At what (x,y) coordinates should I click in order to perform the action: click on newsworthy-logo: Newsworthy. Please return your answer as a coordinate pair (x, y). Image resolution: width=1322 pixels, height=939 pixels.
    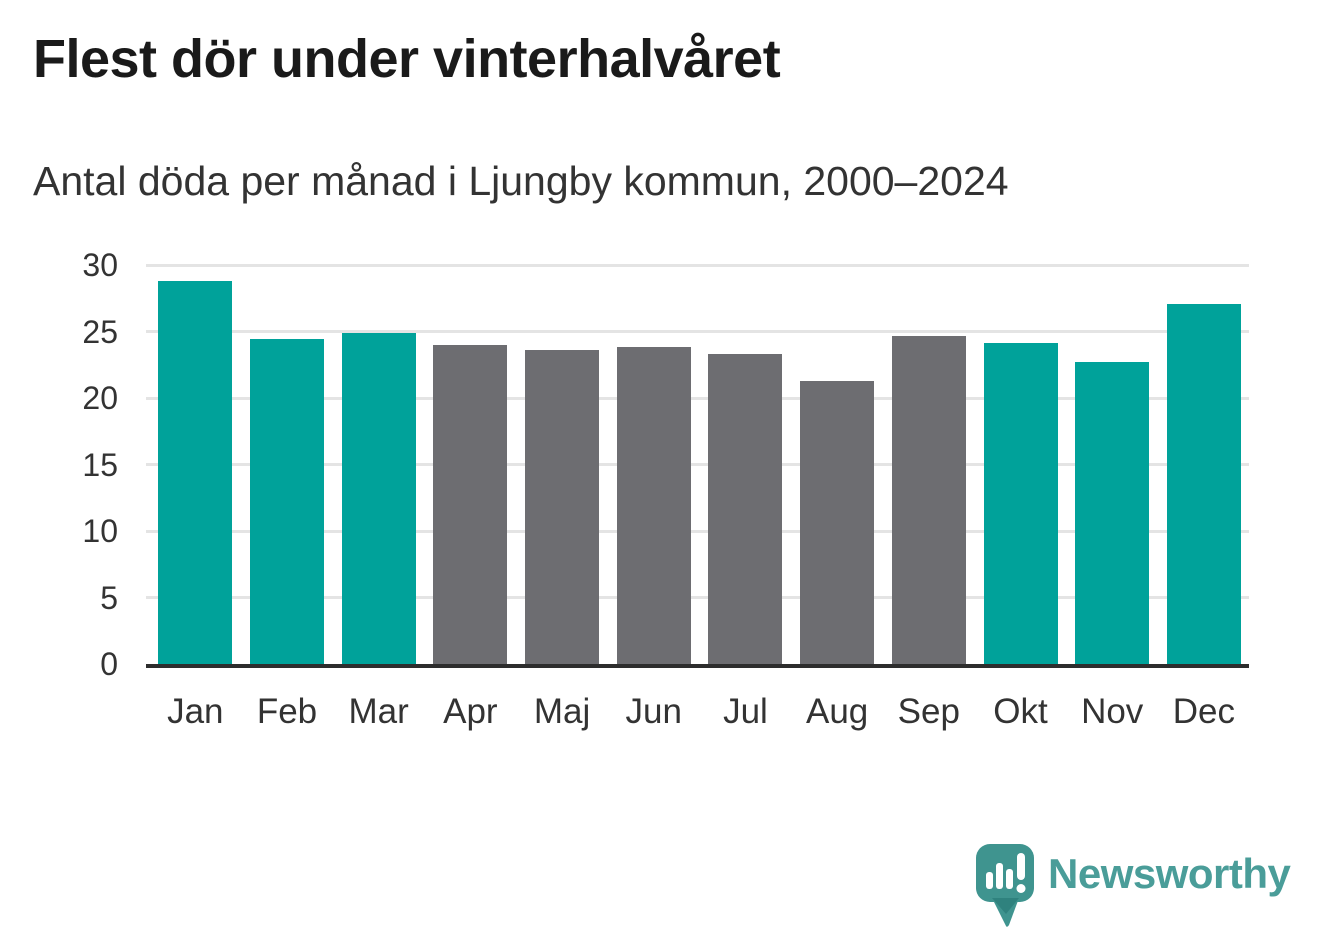
    Looking at the image, I should click on (1133, 887).